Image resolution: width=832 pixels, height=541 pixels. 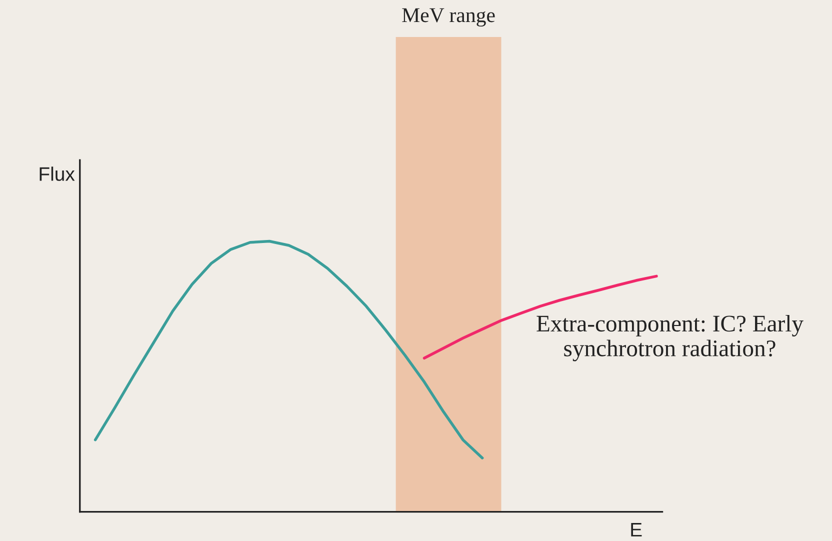 I want to click on x-axis-title: E, so click(x=636, y=529).